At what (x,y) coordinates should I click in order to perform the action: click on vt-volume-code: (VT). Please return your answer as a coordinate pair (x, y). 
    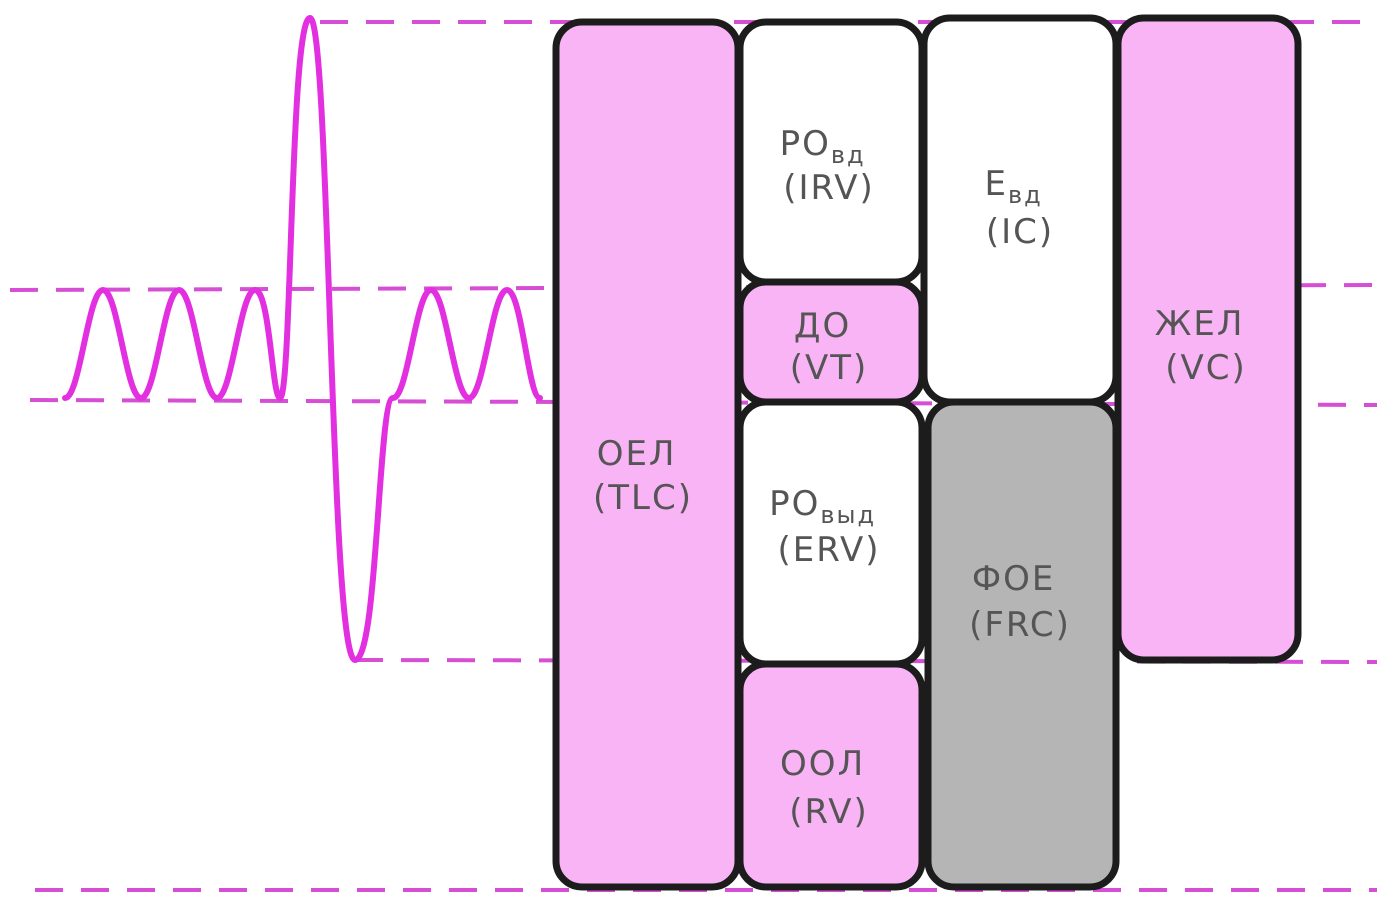
    Looking at the image, I should click on (829, 368).